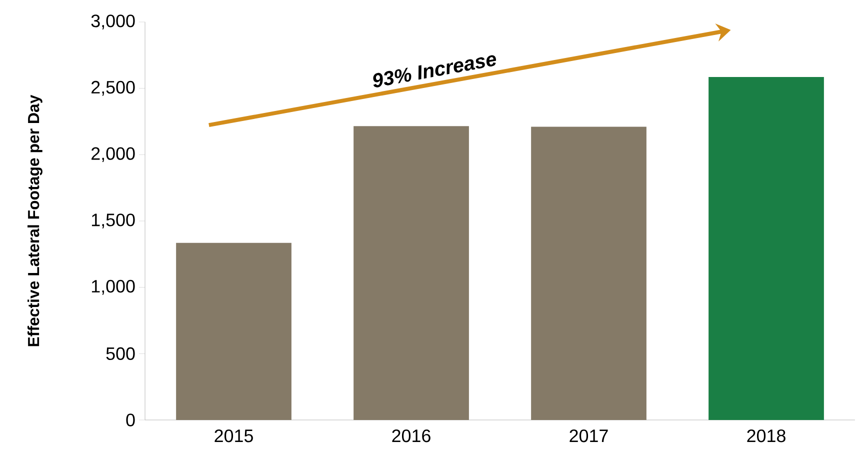 The image size is (856, 465). Describe the element at coordinates (233, 435) in the screenshot. I see `x-tick-label: 2015` at that location.